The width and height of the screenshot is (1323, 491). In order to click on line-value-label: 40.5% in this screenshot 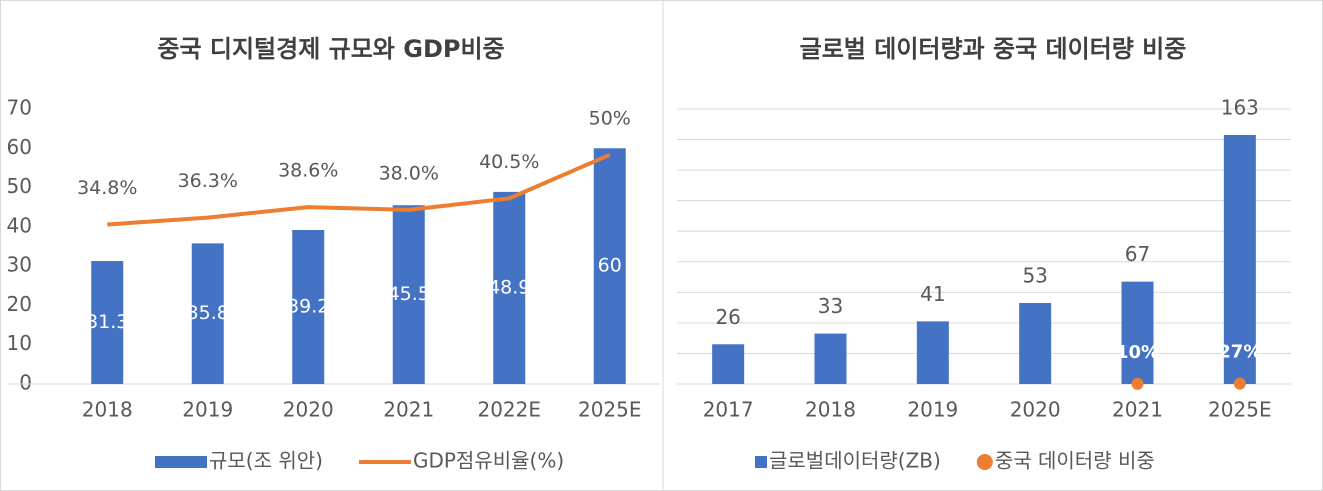, I will do `click(509, 162)`.